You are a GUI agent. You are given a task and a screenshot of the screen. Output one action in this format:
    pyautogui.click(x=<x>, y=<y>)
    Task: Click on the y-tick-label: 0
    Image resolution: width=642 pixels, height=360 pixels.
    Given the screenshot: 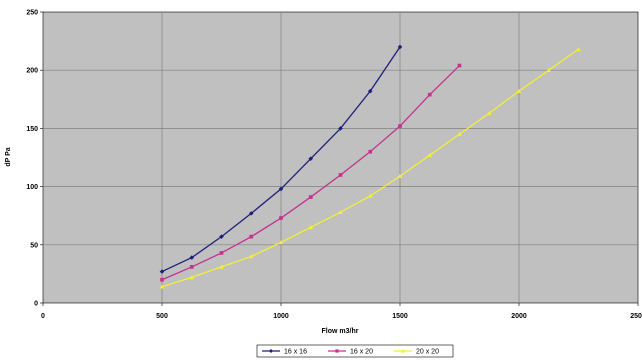 What is the action you would take?
    pyautogui.click(x=36, y=304)
    